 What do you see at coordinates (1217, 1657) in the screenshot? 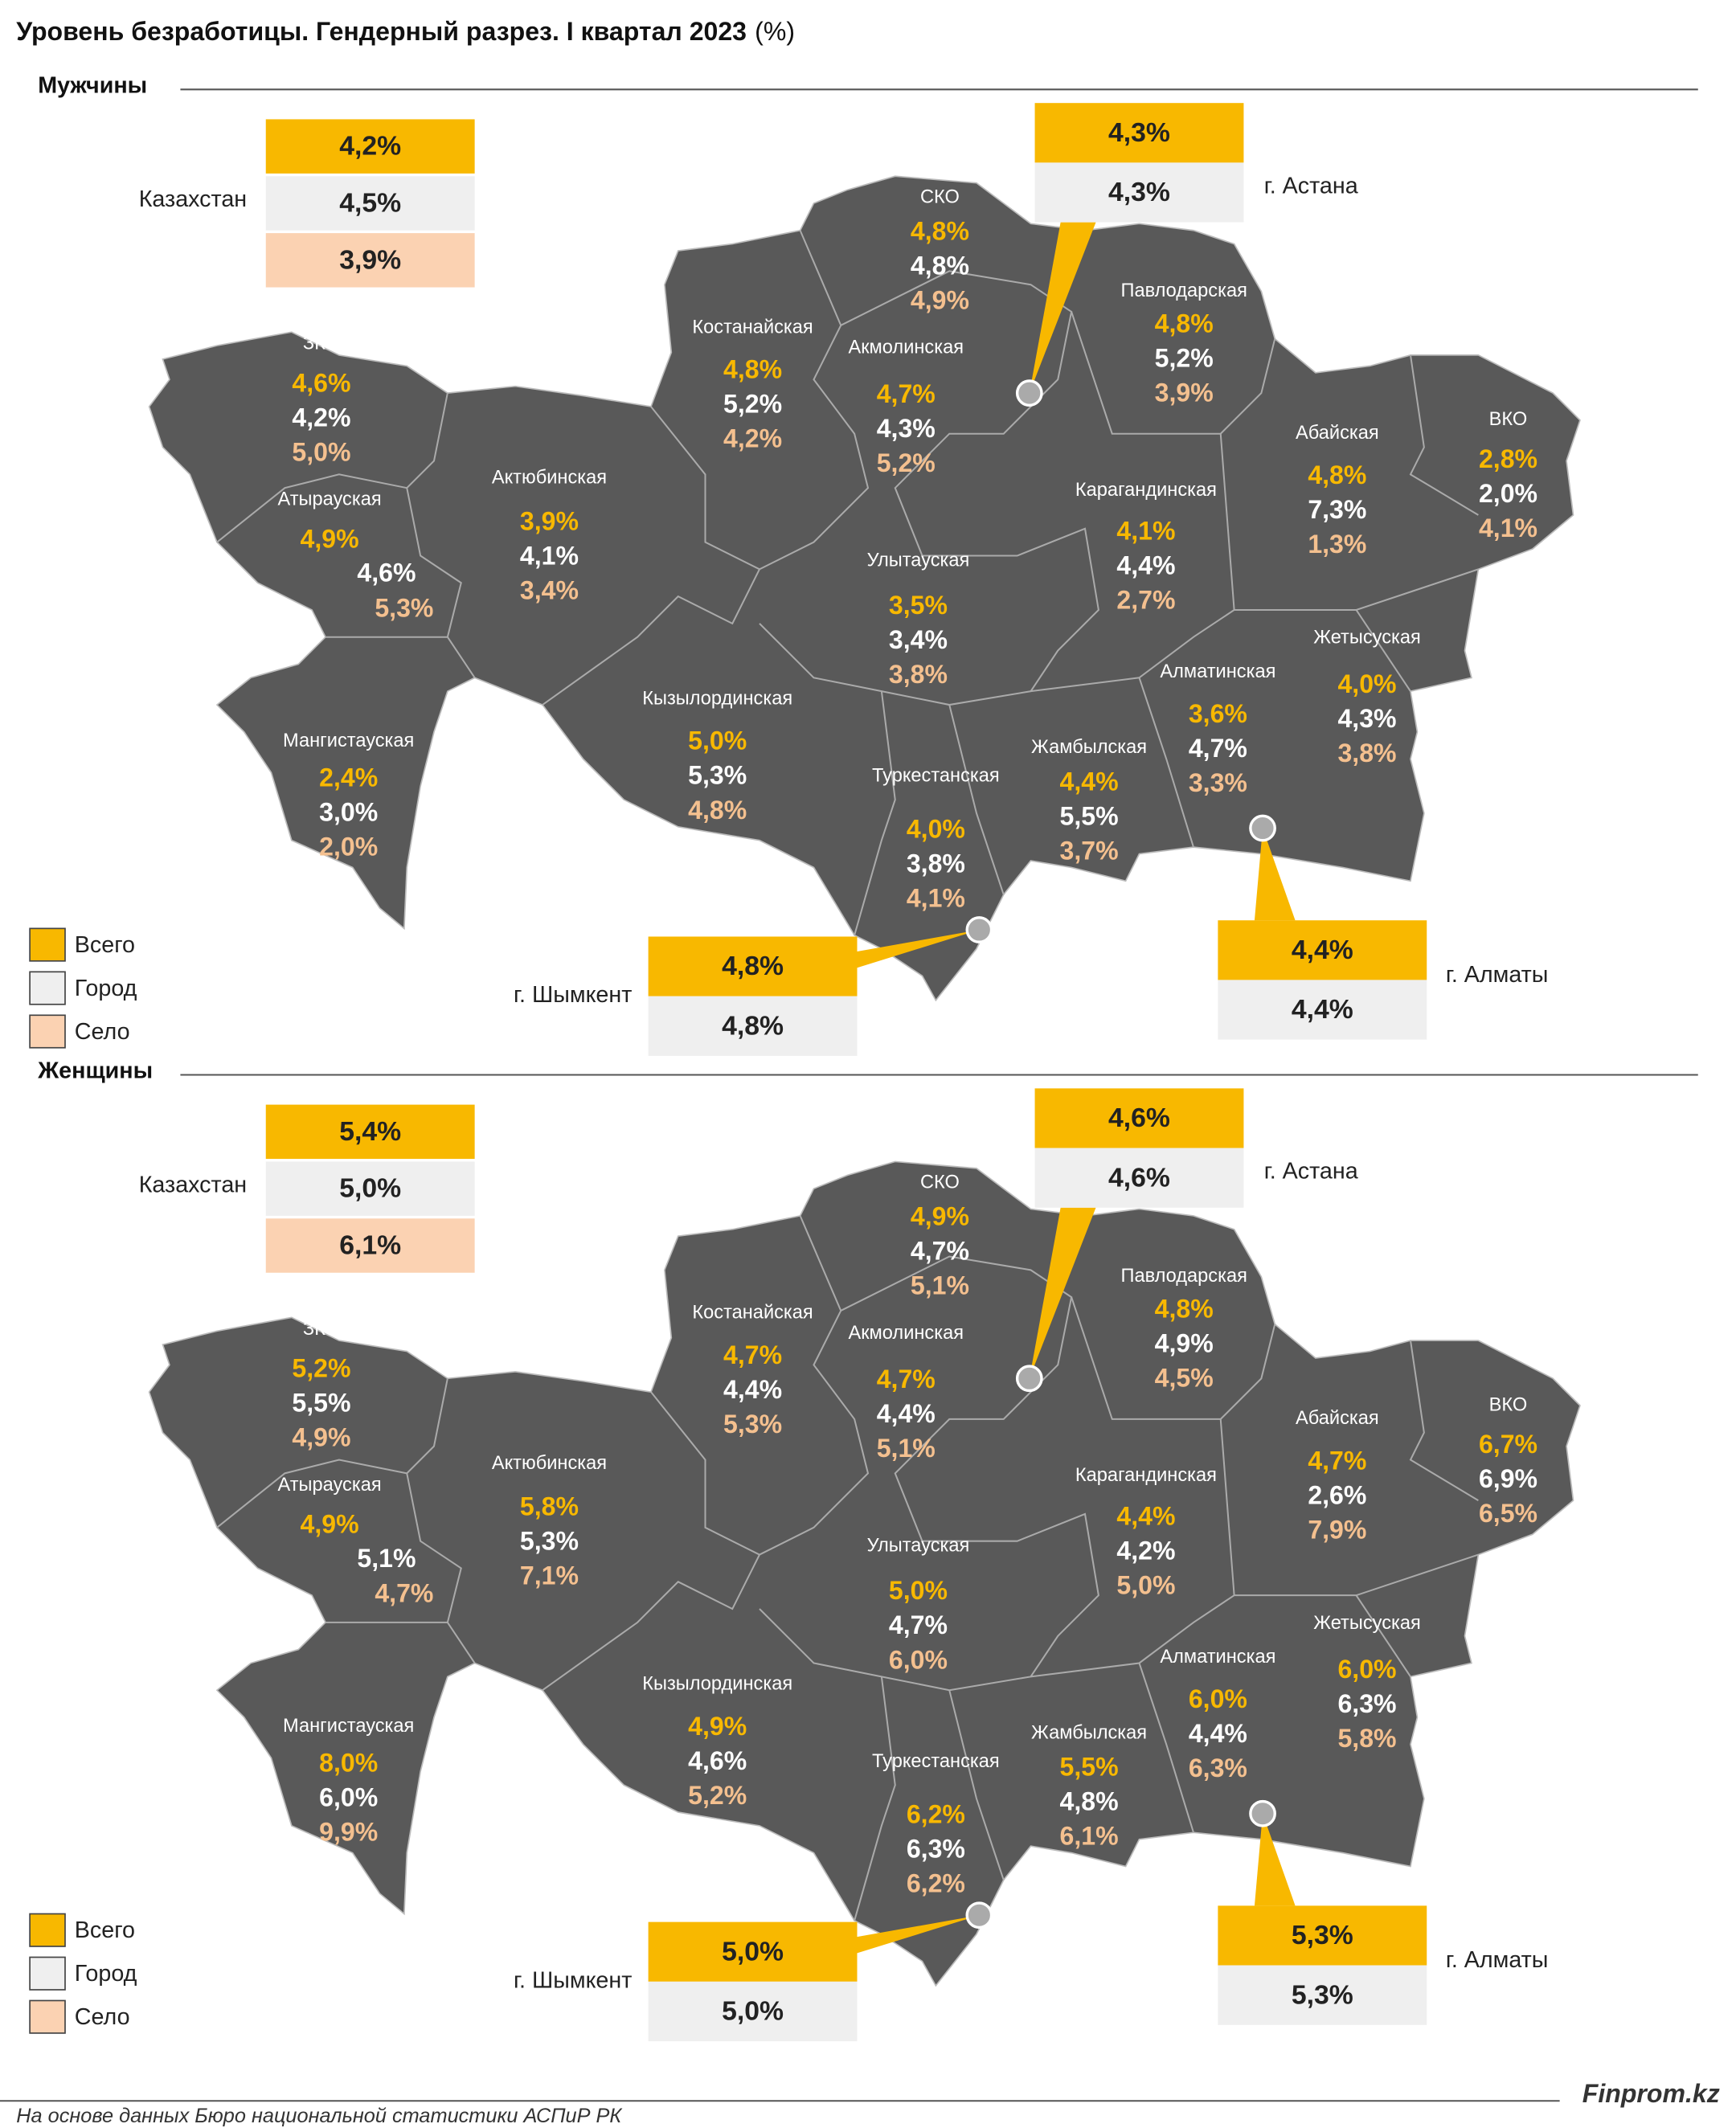
I see `region-name: Алматинская` at bounding box center [1217, 1657].